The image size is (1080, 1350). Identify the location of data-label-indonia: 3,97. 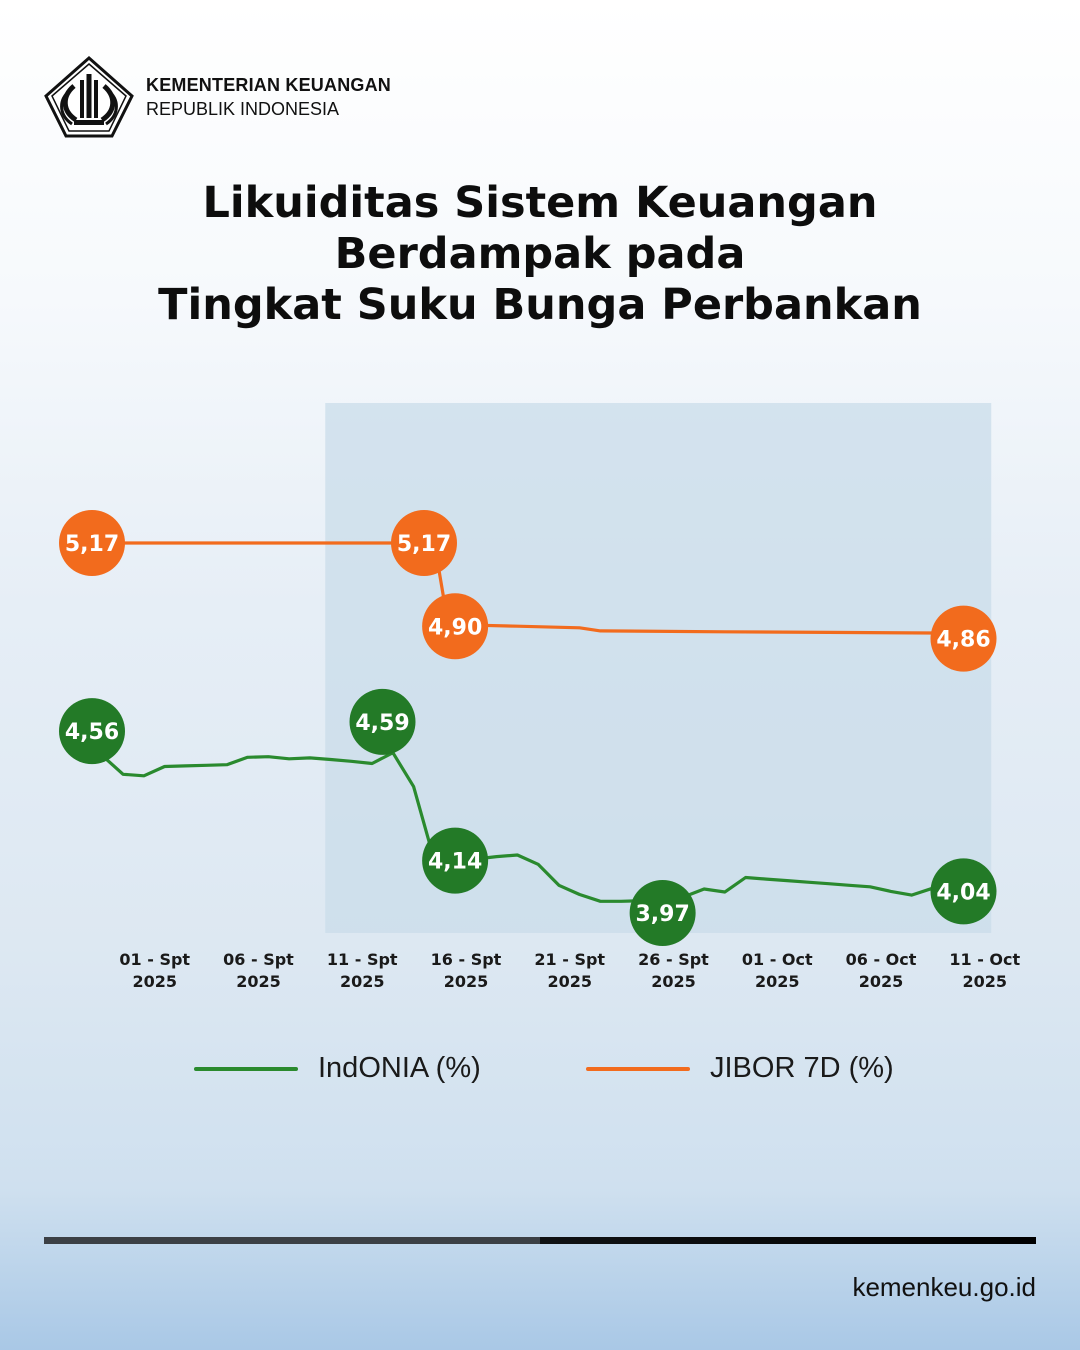
(662, 914).